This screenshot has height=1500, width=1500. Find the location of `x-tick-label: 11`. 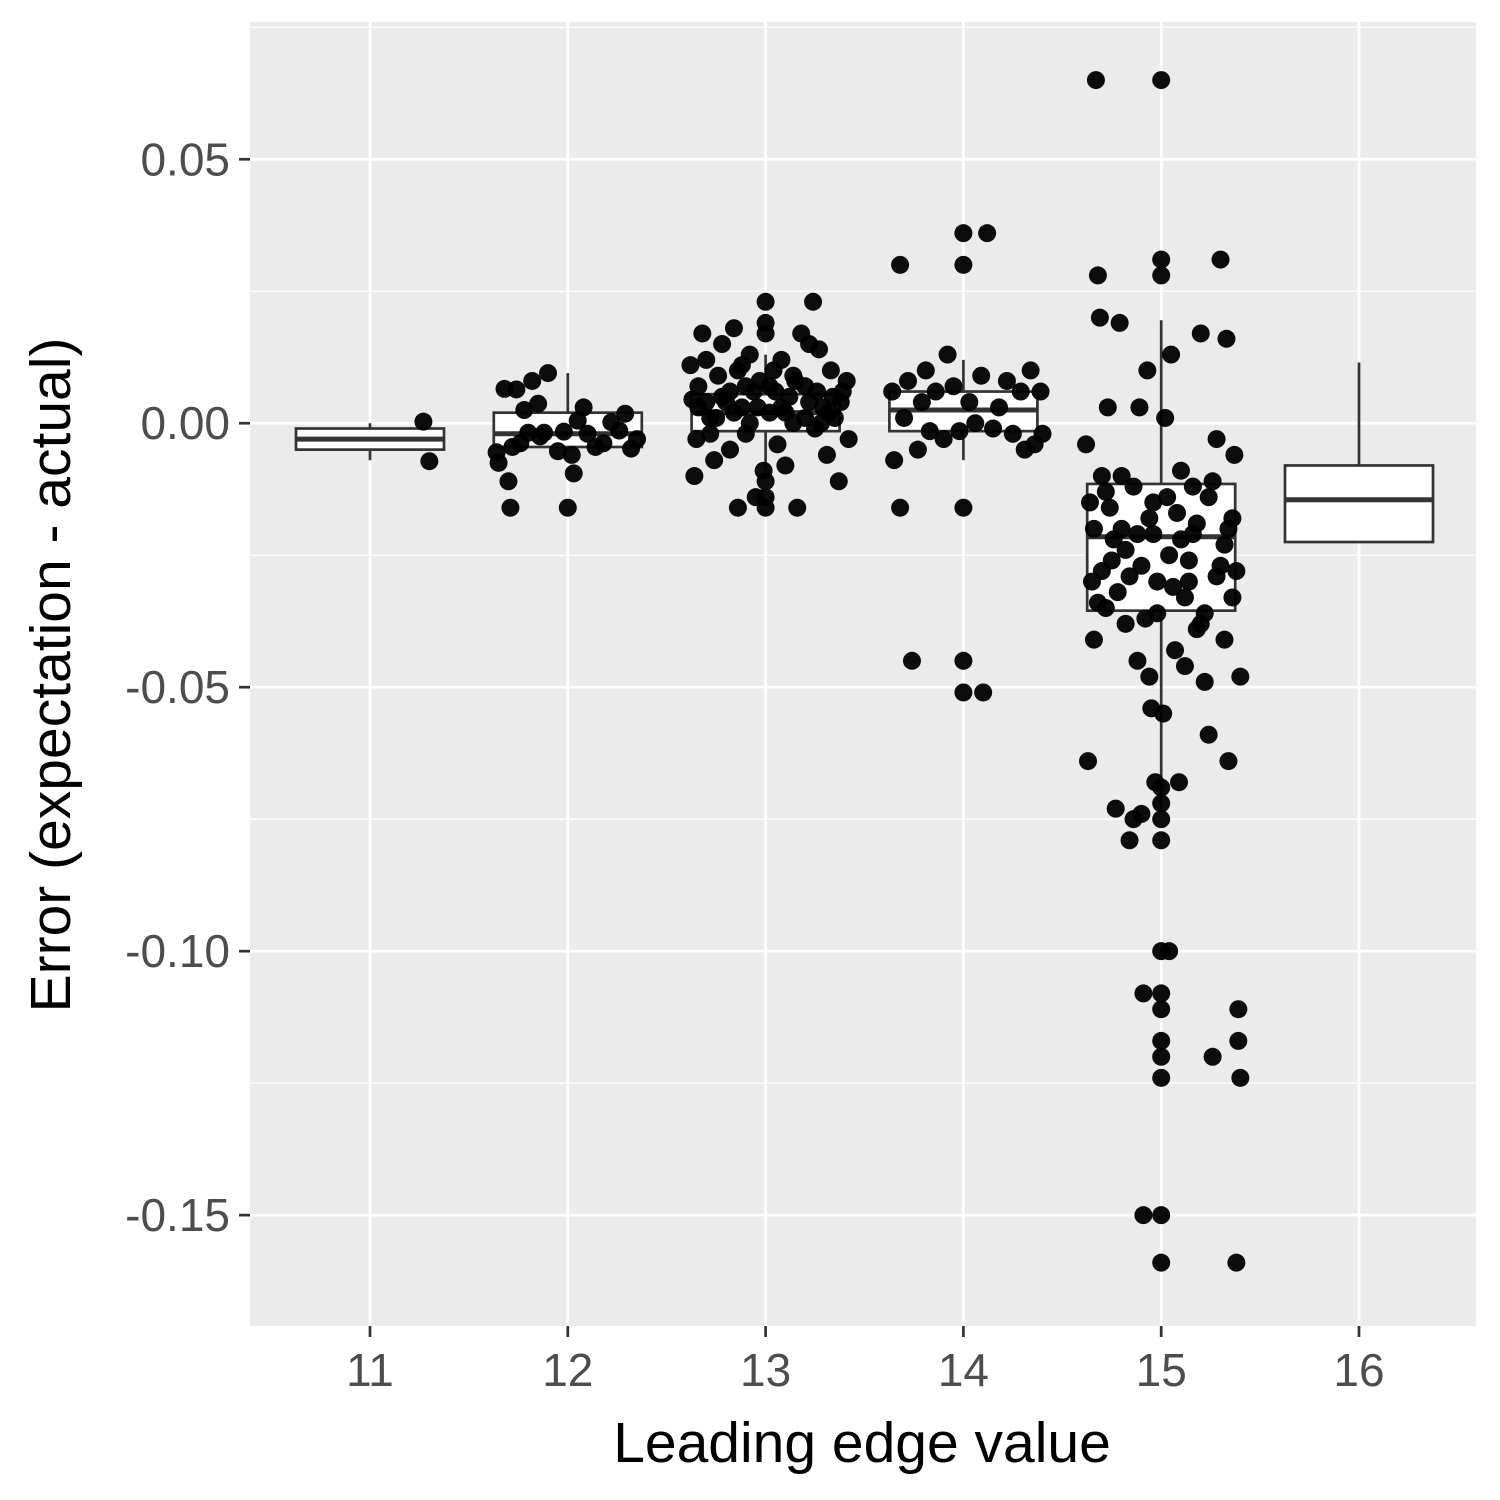

x-tick-label: 11 is located at coordinates (370, 1370).